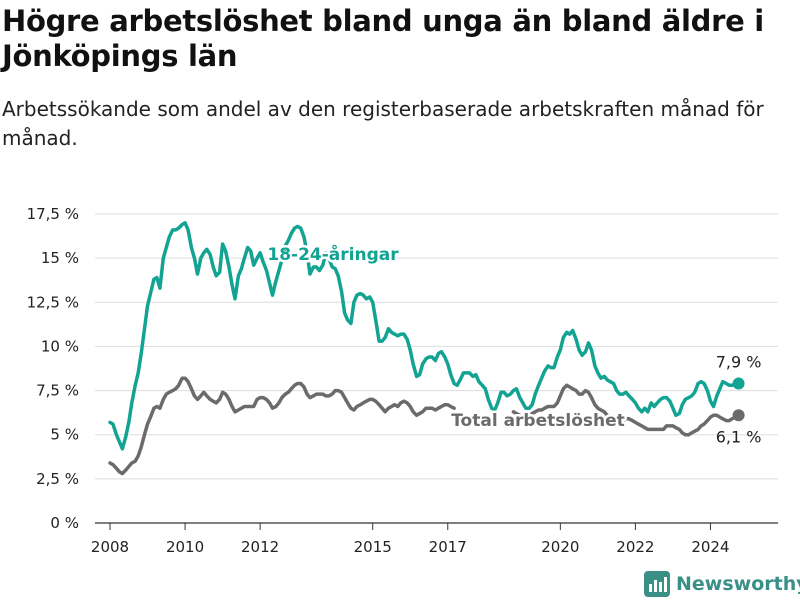  Describe the element at coordinates (60, 346) in the screenshot. I see `y-tick-label: 10 %` at that location.